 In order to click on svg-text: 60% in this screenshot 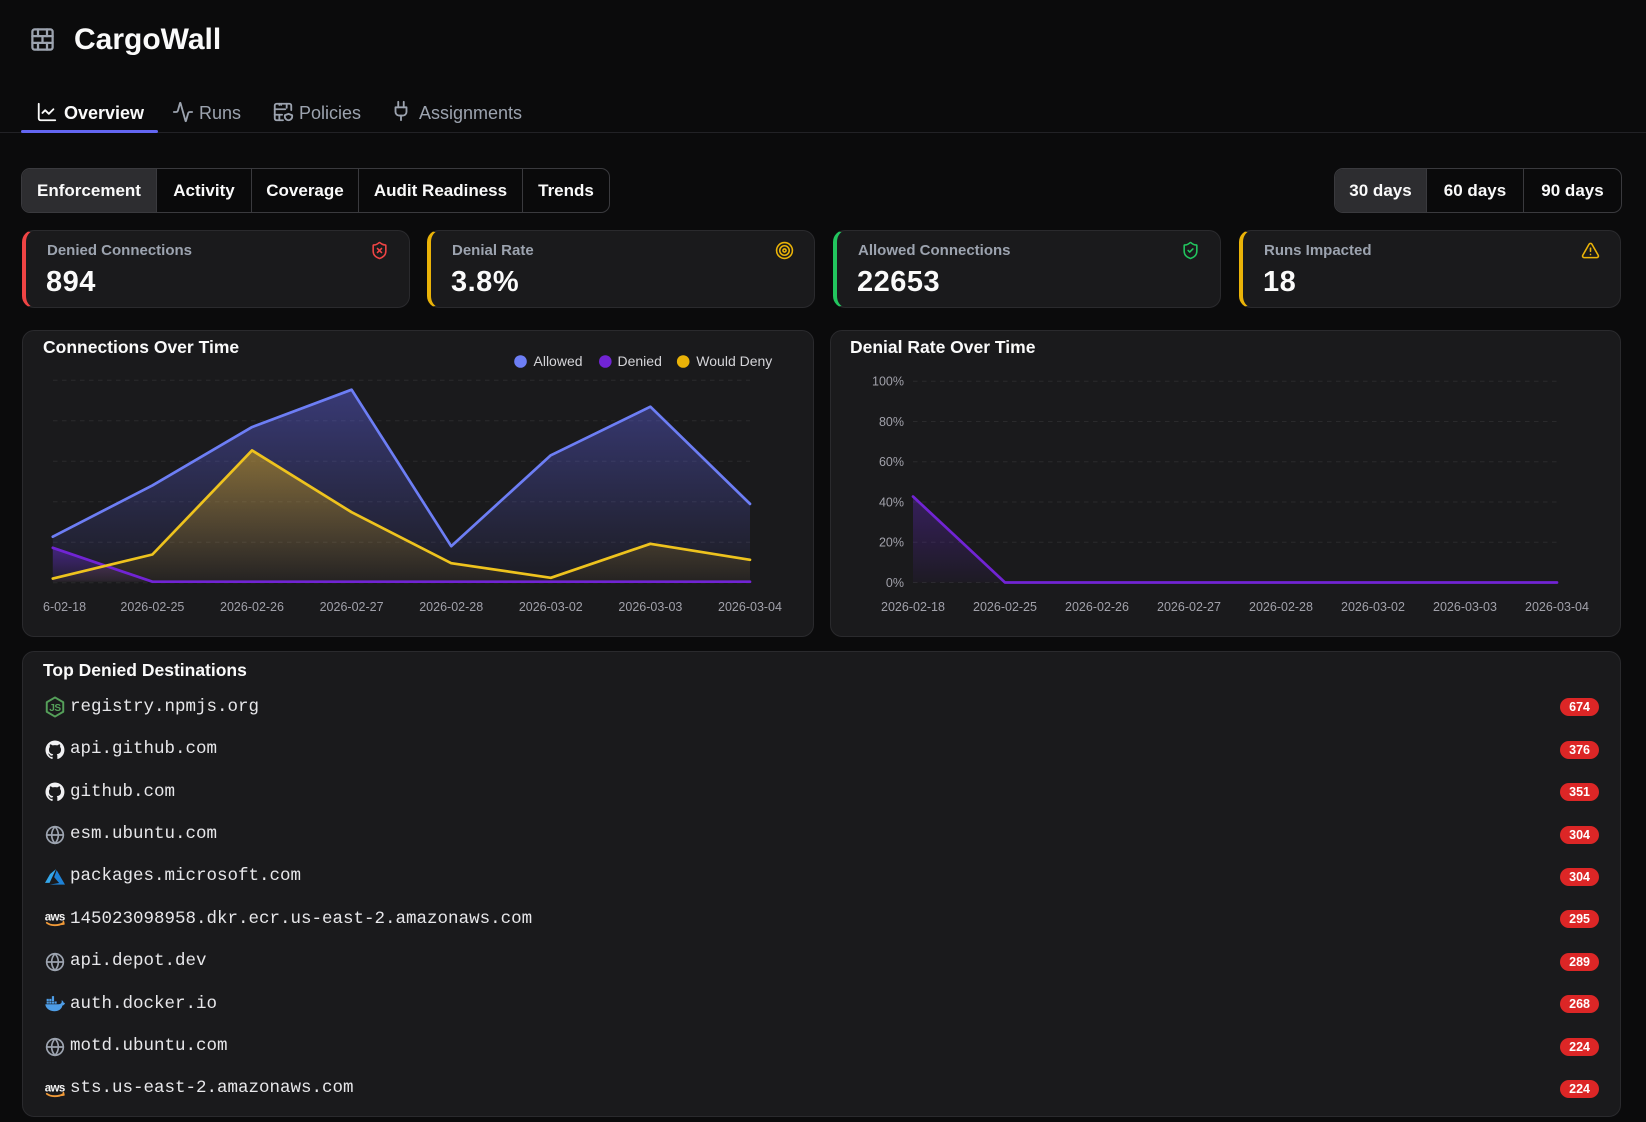, I will do `click(891, 462)`.